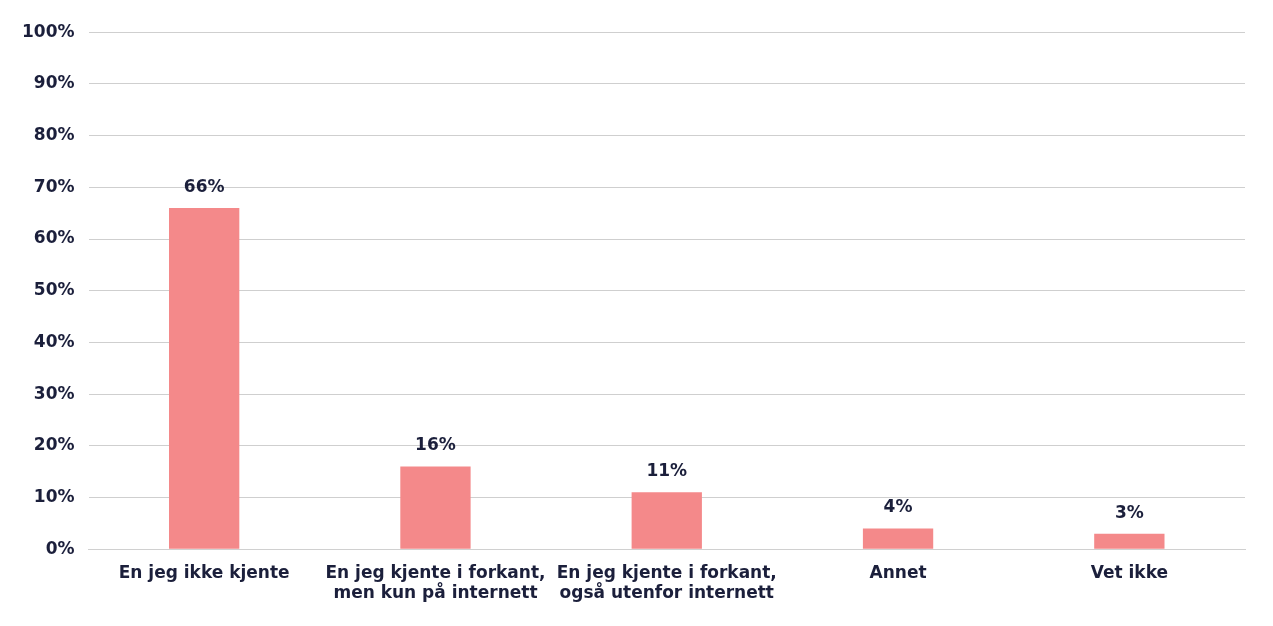 This screenshot has height=626, width=1273. Describe the element at coordinates (666, 582) in the screenshot. I see `x-tick-label: En jeg kjente i forkant, også utenfor internett` at that location.